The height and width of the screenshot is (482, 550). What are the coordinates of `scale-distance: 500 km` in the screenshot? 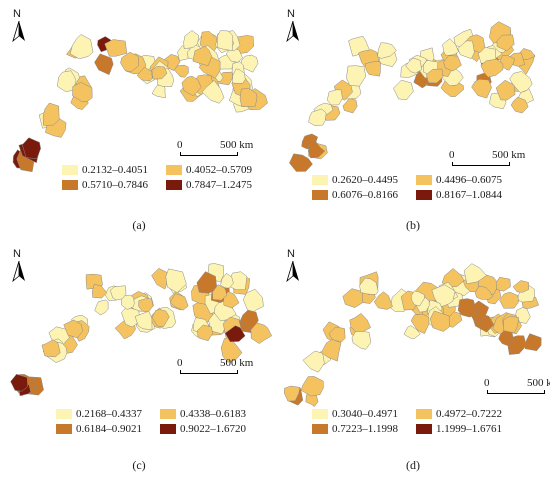 It's located at (538, 383).